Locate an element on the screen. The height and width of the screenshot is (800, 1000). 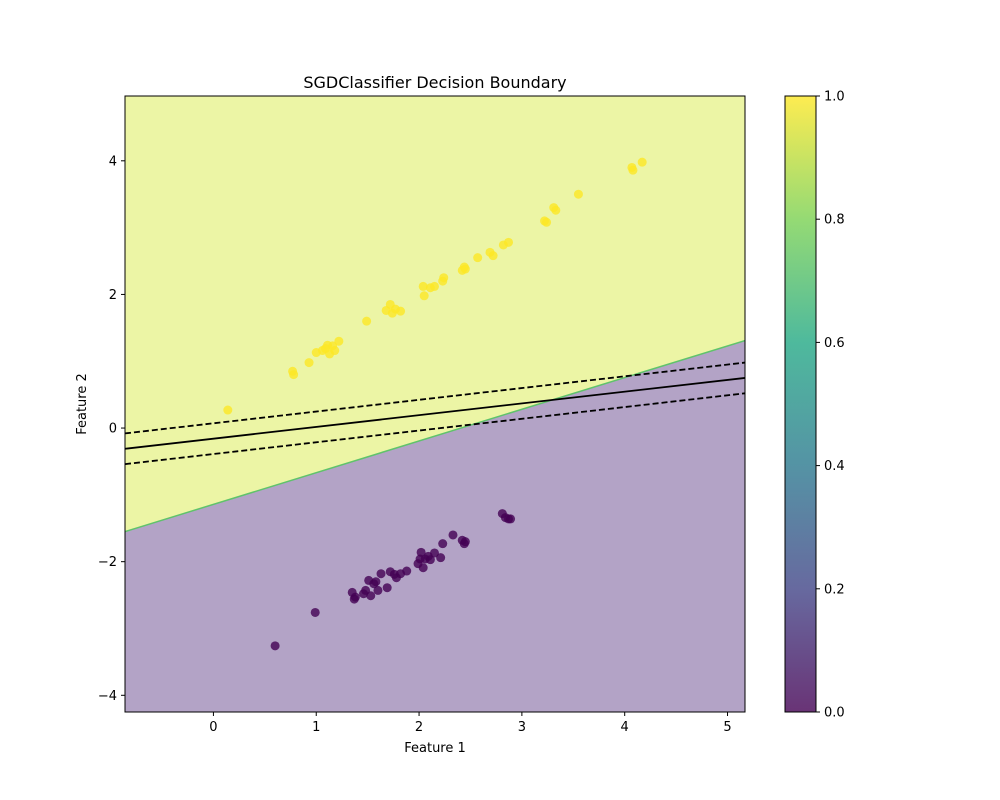
y-tick-label: 2 is located at coordinates (113, 295).